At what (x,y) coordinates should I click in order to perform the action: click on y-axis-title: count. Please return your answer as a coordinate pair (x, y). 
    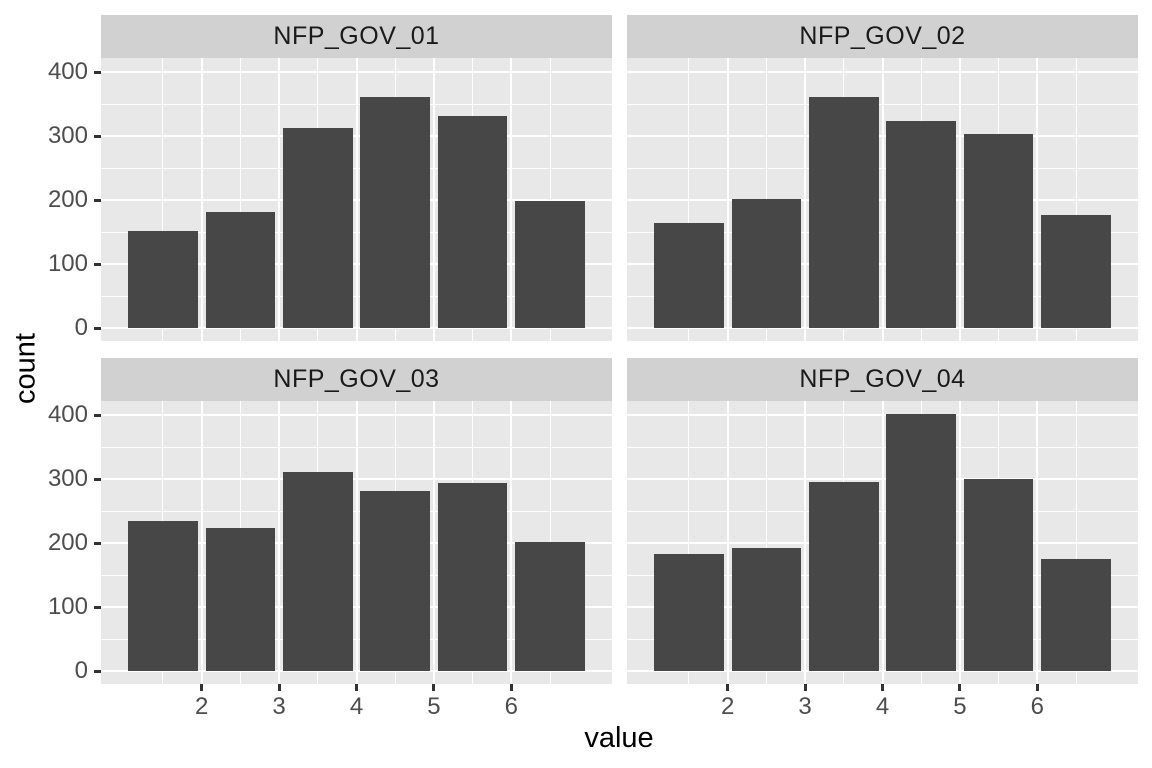
    Looking at the image, I should click on (25, 368).